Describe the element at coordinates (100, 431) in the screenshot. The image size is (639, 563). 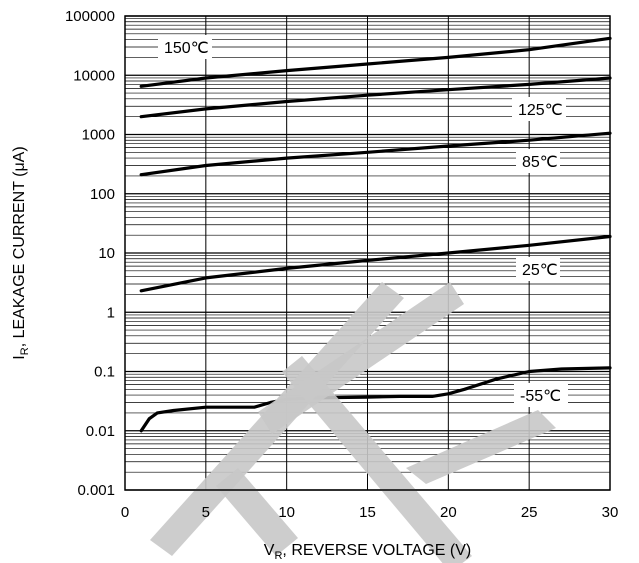
I see `y-tick-label: 0.01` at that location.